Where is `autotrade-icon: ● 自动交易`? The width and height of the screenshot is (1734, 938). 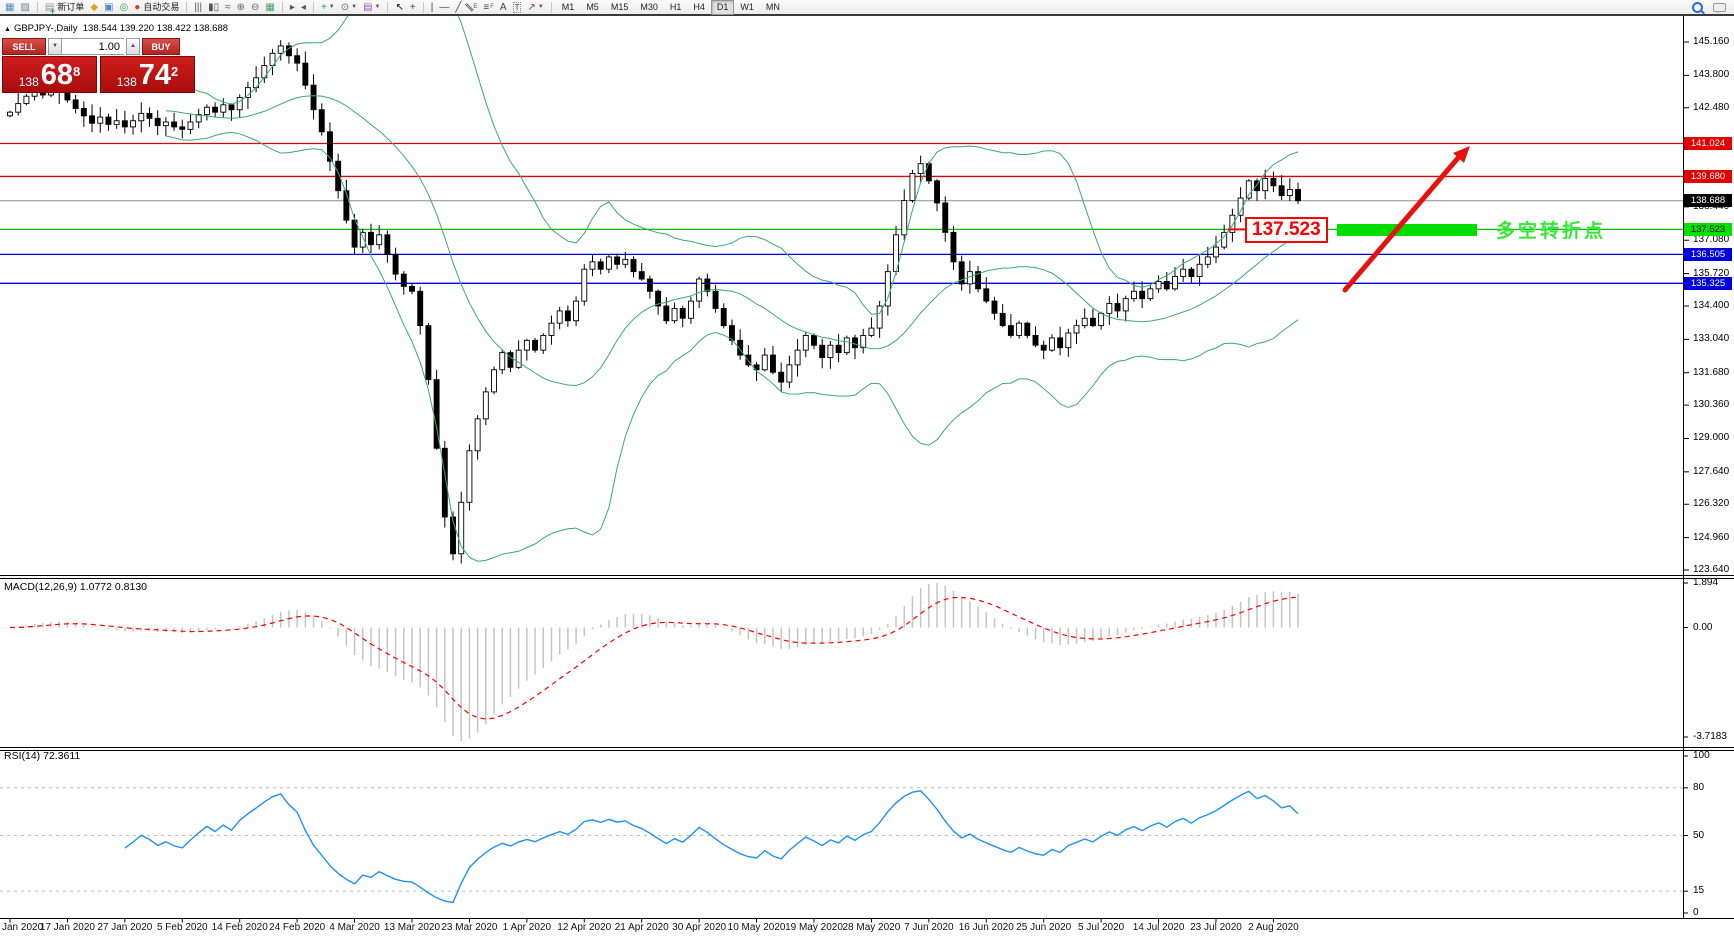
autotrade-icon: ● 自动交易 is located at coordinates (157, 7).